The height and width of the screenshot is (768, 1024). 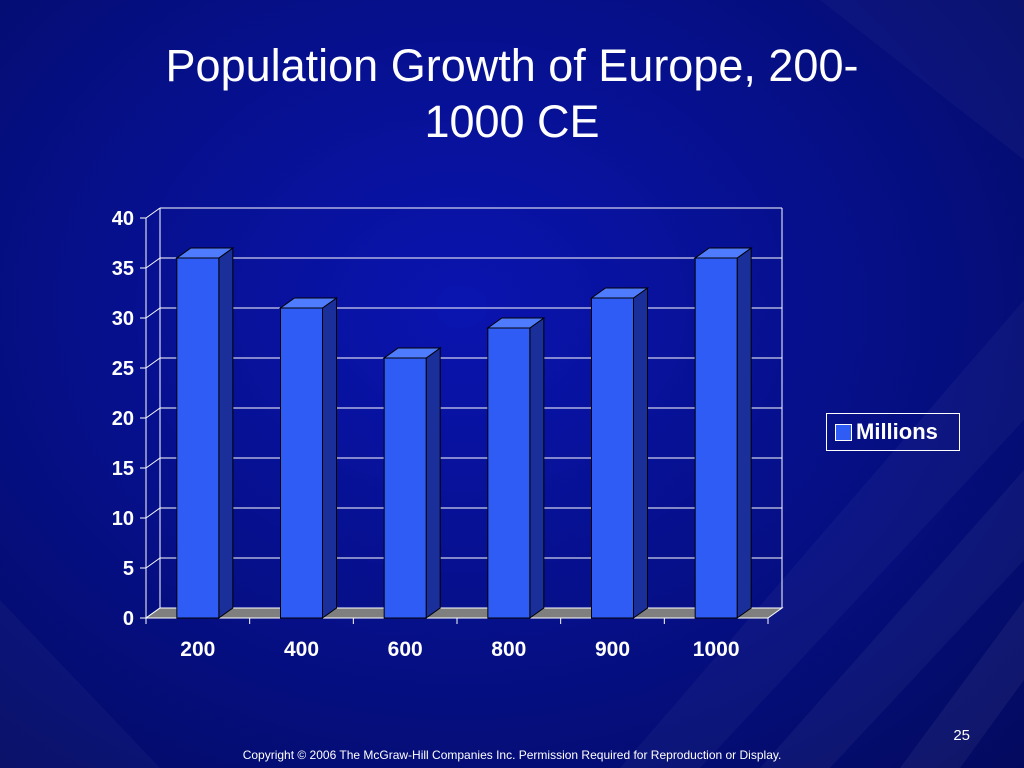 I want to click on y-tick-label: 40, so click(x=123, y=219).